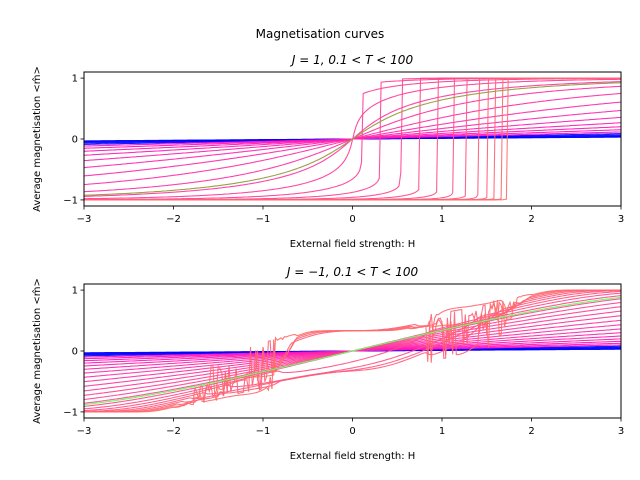  I want to click on subplot-title: J = −1, 0.1 < T < 100, so click(352, 272).